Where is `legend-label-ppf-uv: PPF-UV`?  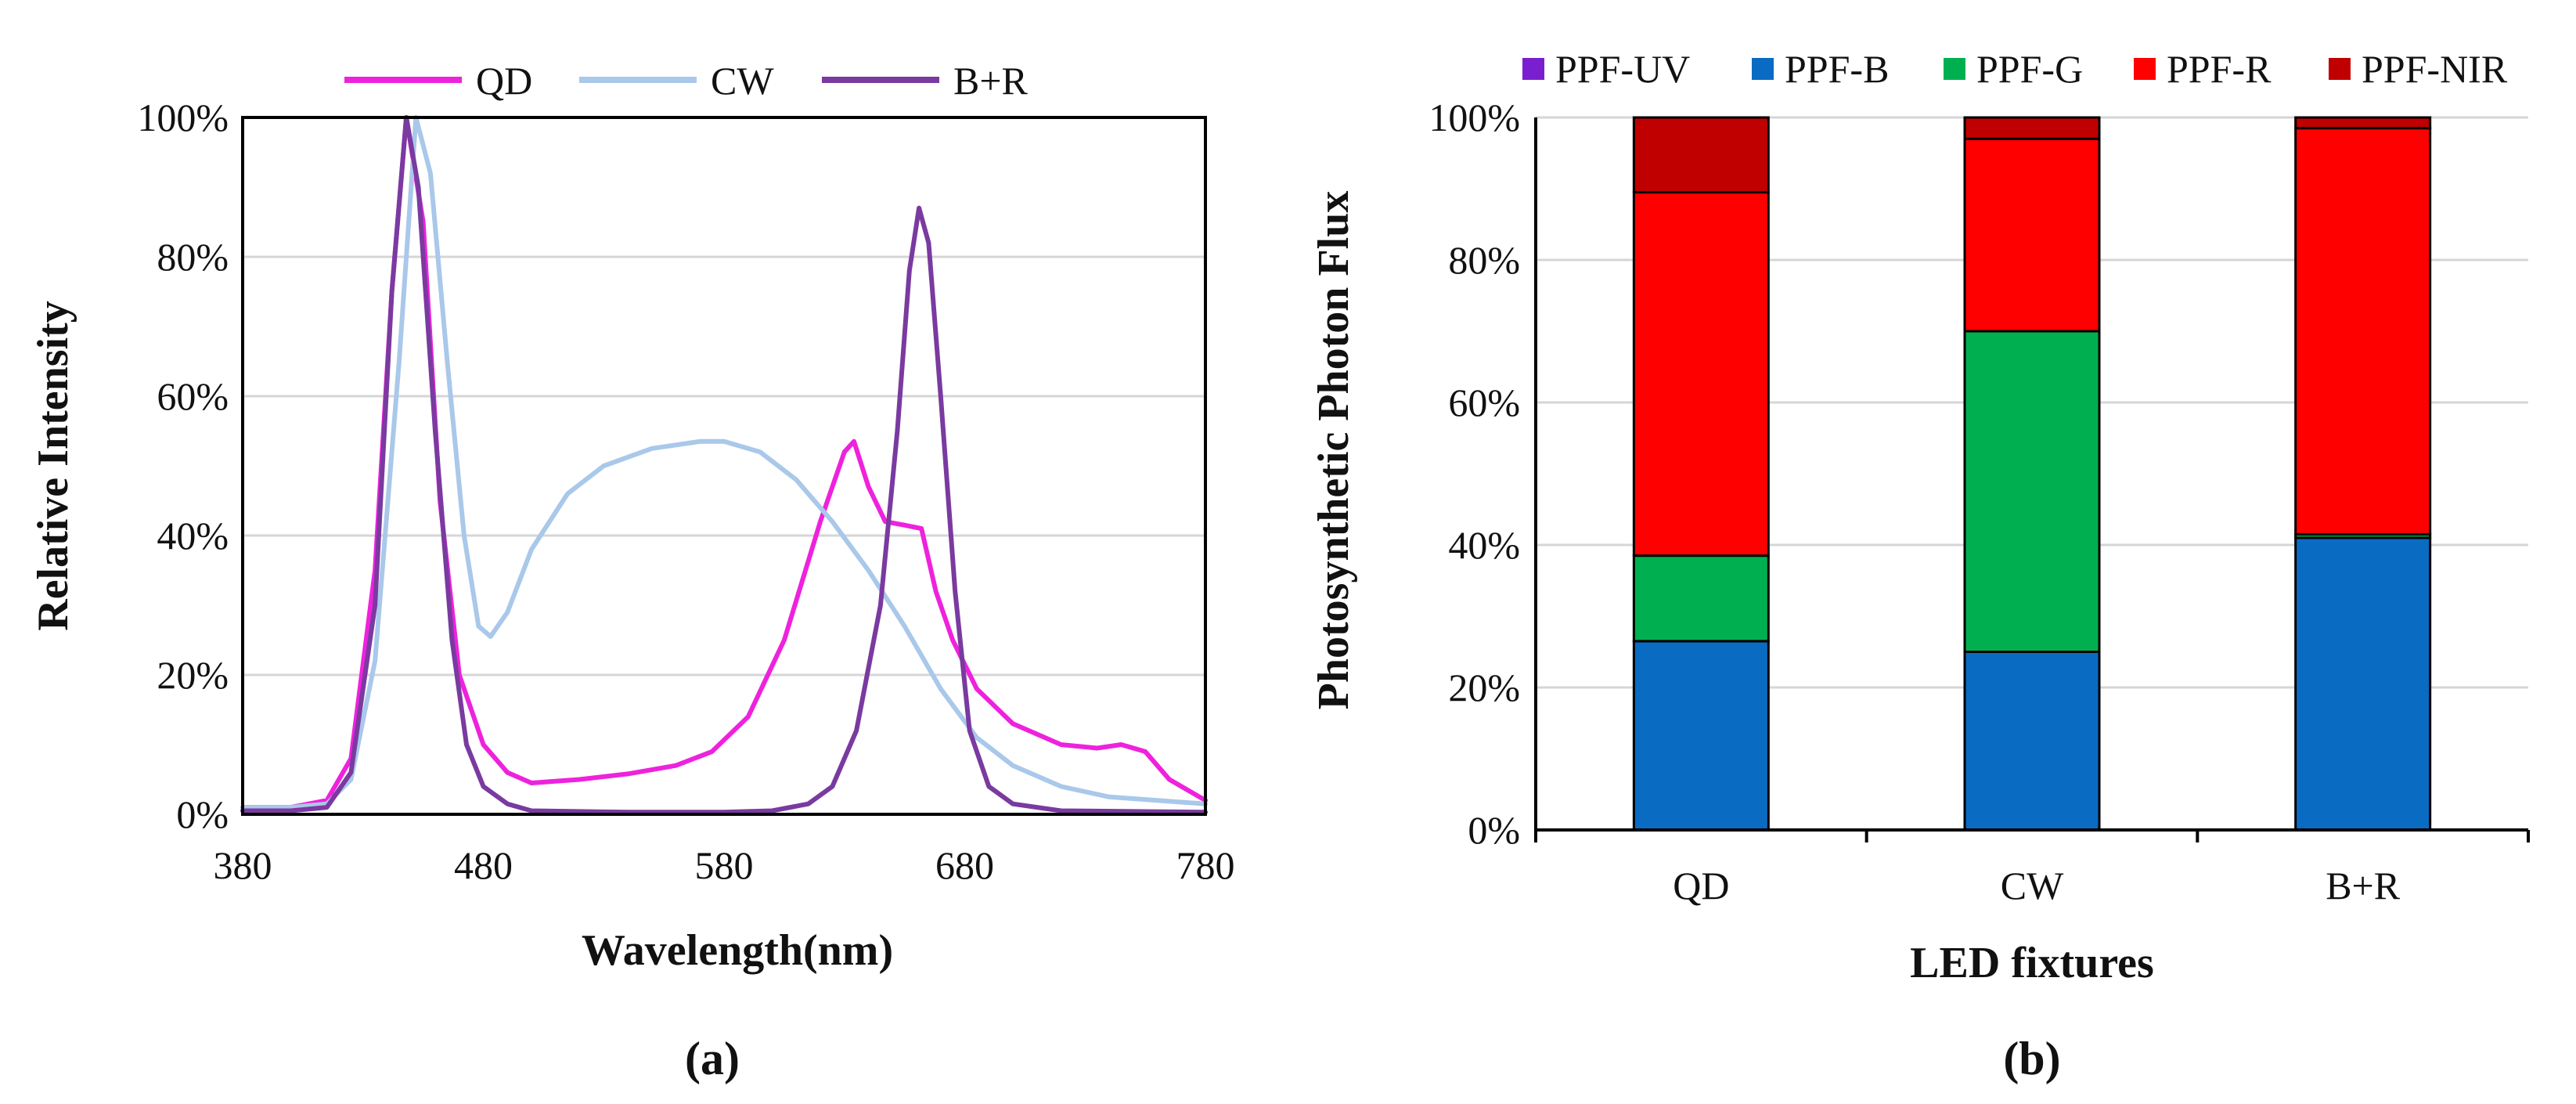
legend-label-ppf-uv: PPF-UV is located at coordinates (1622, 69).